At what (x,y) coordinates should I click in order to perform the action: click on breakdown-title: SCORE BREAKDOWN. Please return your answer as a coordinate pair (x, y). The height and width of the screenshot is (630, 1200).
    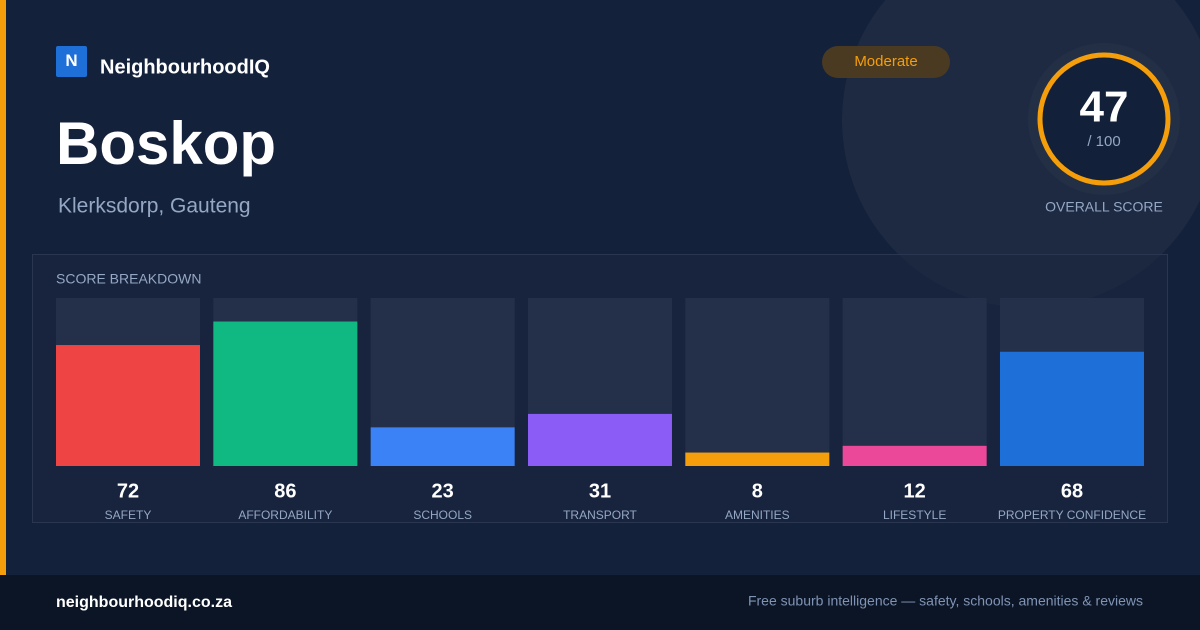
    Looking at the image, I should click on (128, 279).